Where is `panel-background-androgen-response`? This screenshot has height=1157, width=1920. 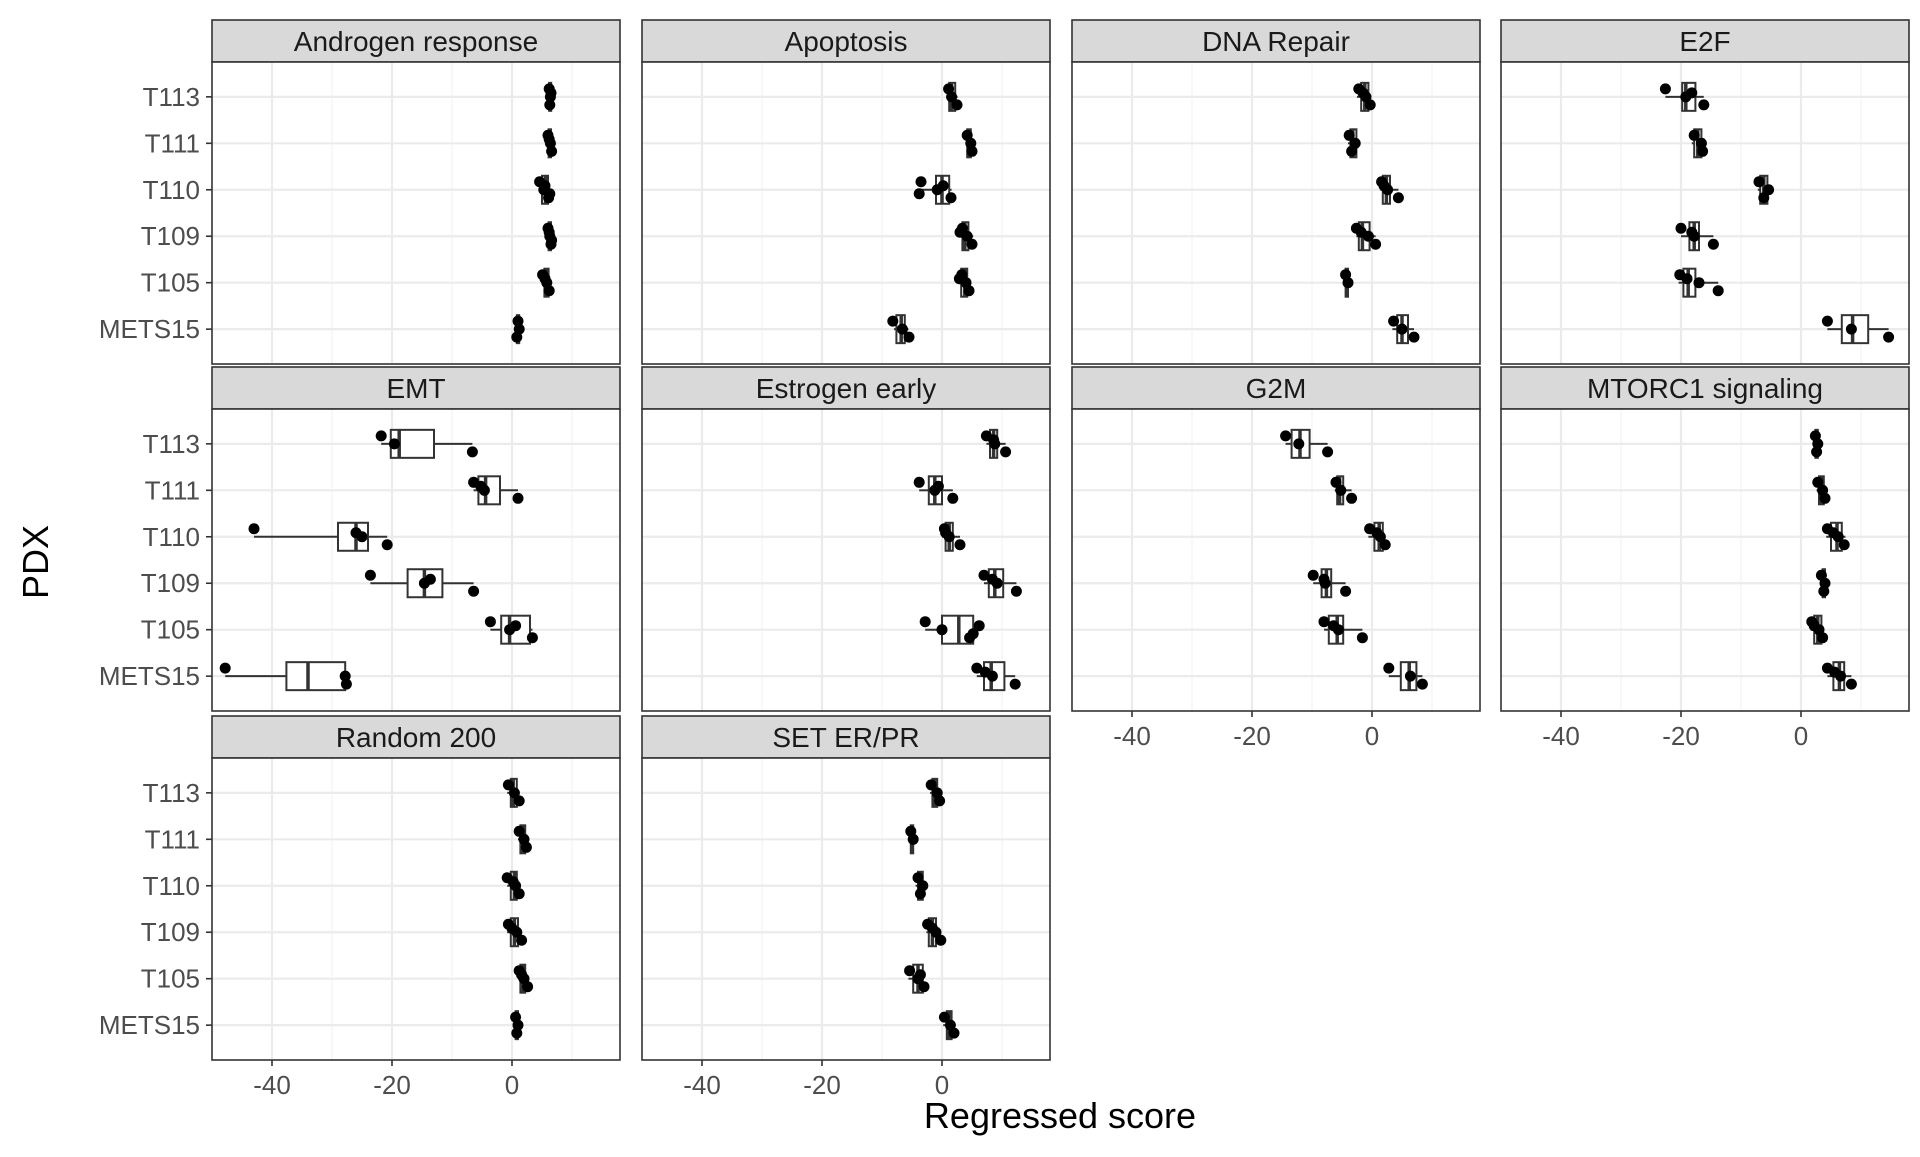
panel-background-androgen-response is located at coordinates (416, 213).